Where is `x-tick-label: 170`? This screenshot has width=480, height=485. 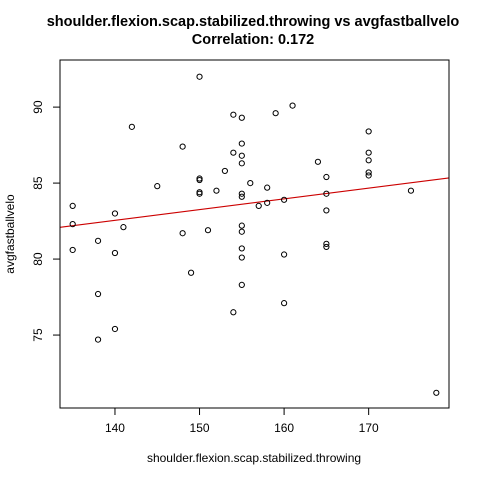
x-tick-label: 170 is located at coordinates (369, 428).